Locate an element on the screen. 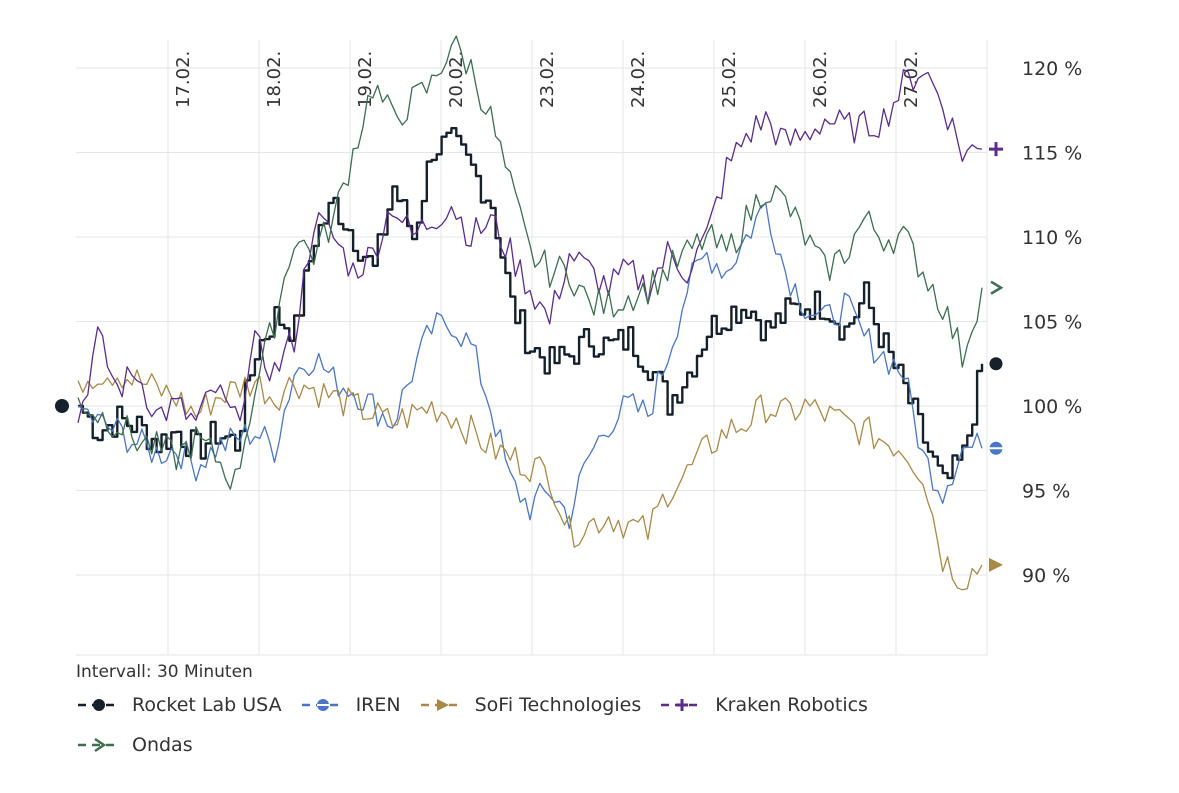 This screenshot has width=1179, height=793. legend-label: Rocket Lab USA is located at coordinates (207, 705).